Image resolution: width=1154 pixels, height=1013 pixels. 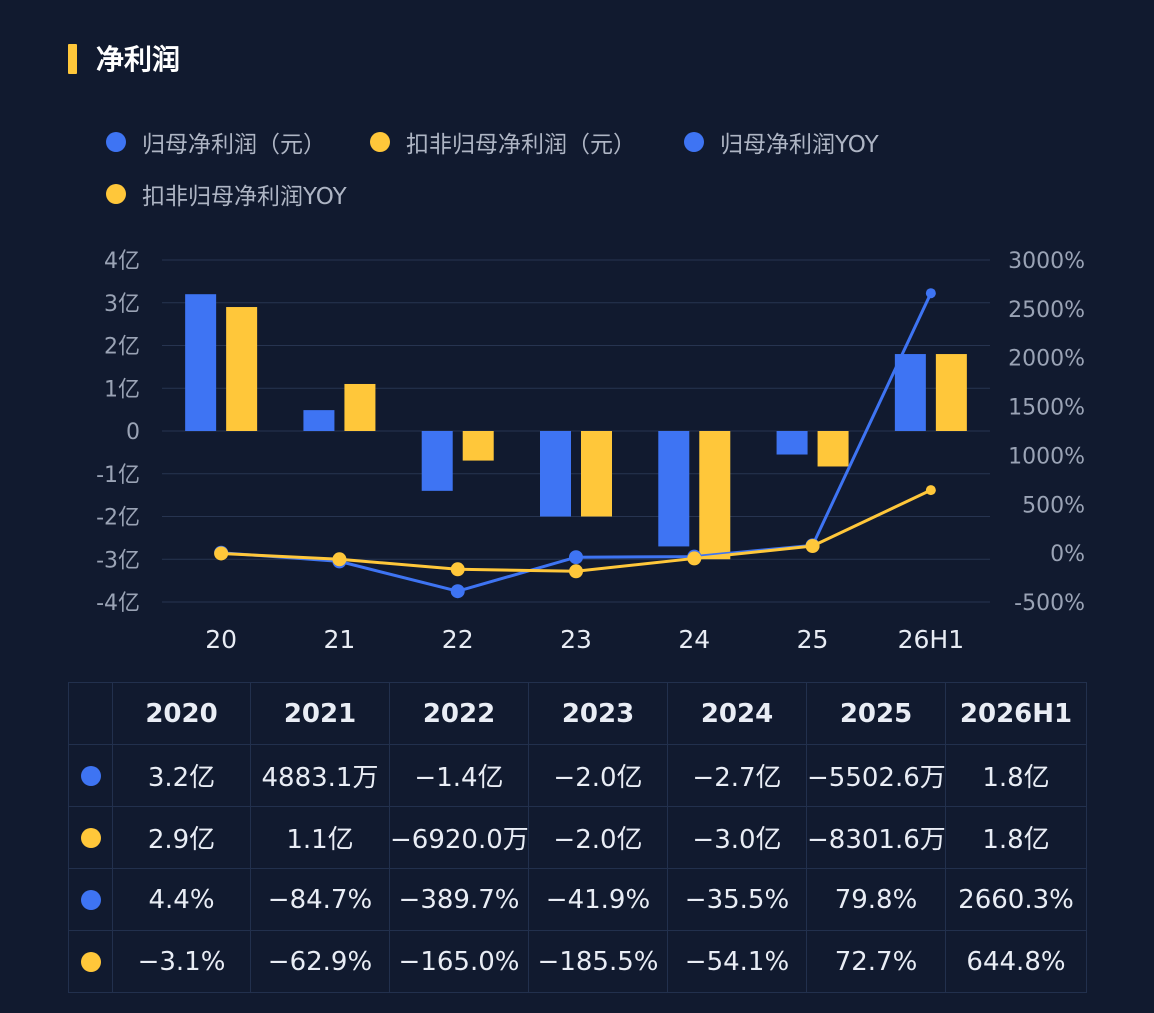 I want to click on left-axis-tick-label: 3亿, so click(x=122, y=304).